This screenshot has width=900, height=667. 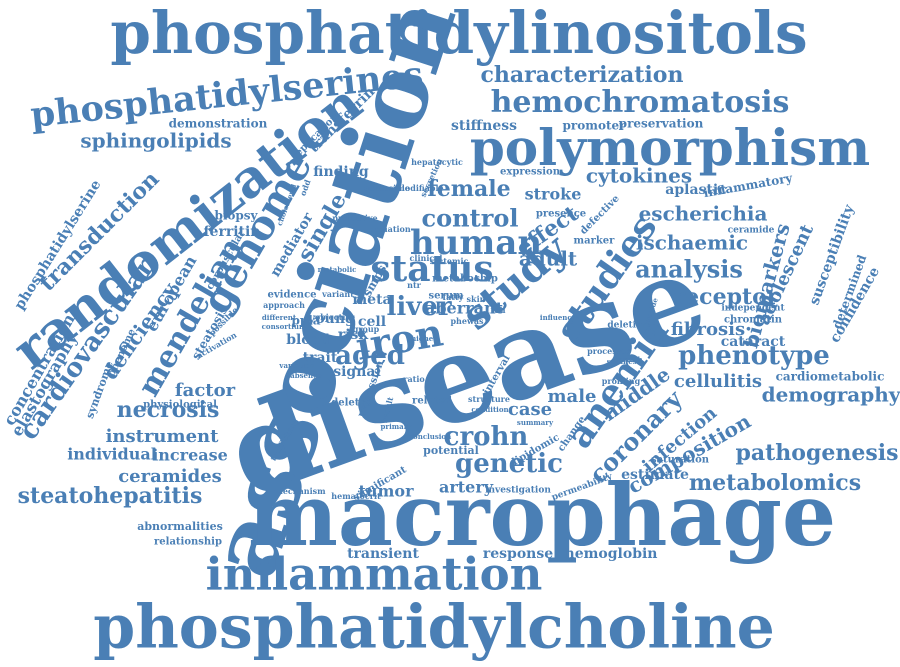 What do you see at coordinates (352, 403) in the screenshot?
I see `cloud-word-deleted: deleted` at bounding box center [352, 403].